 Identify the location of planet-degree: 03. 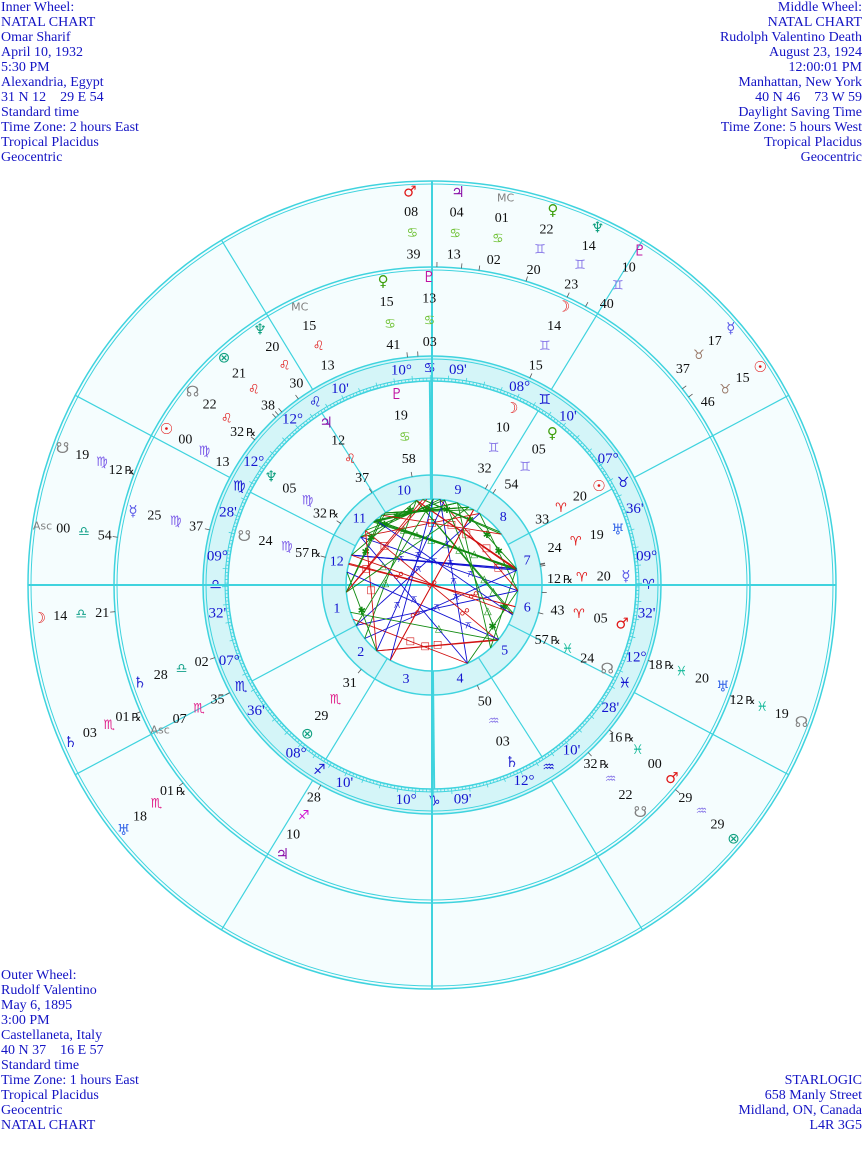
(503, 741).